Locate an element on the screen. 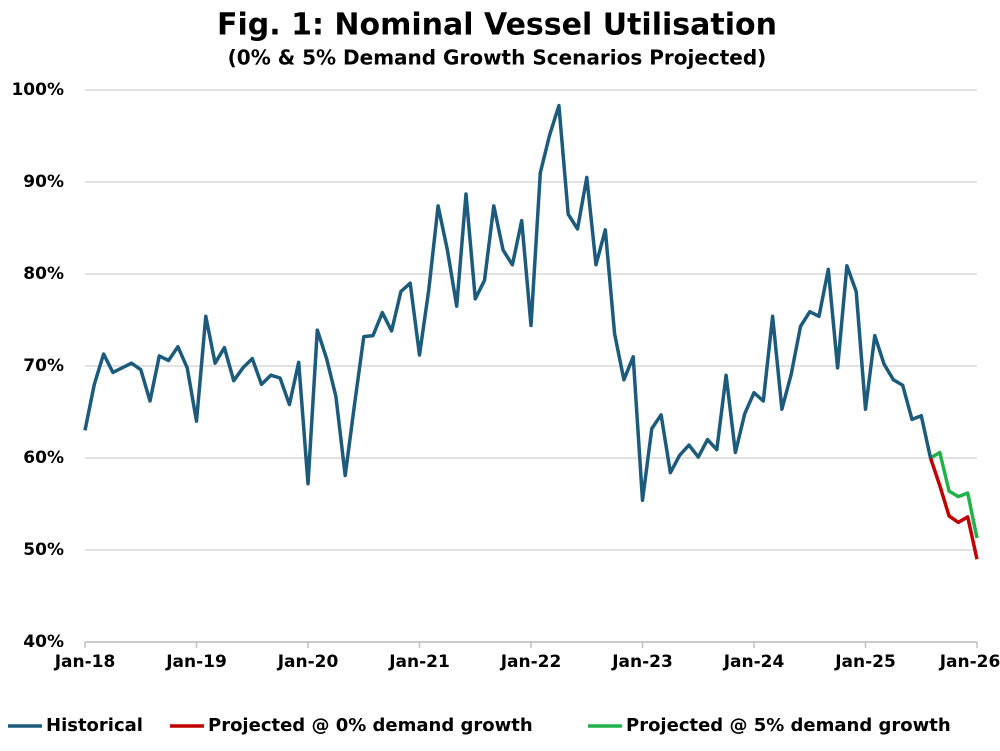 This screenshot has height=751, width=1000. y-tick-label: 100% is located at coordinates (37, 90).